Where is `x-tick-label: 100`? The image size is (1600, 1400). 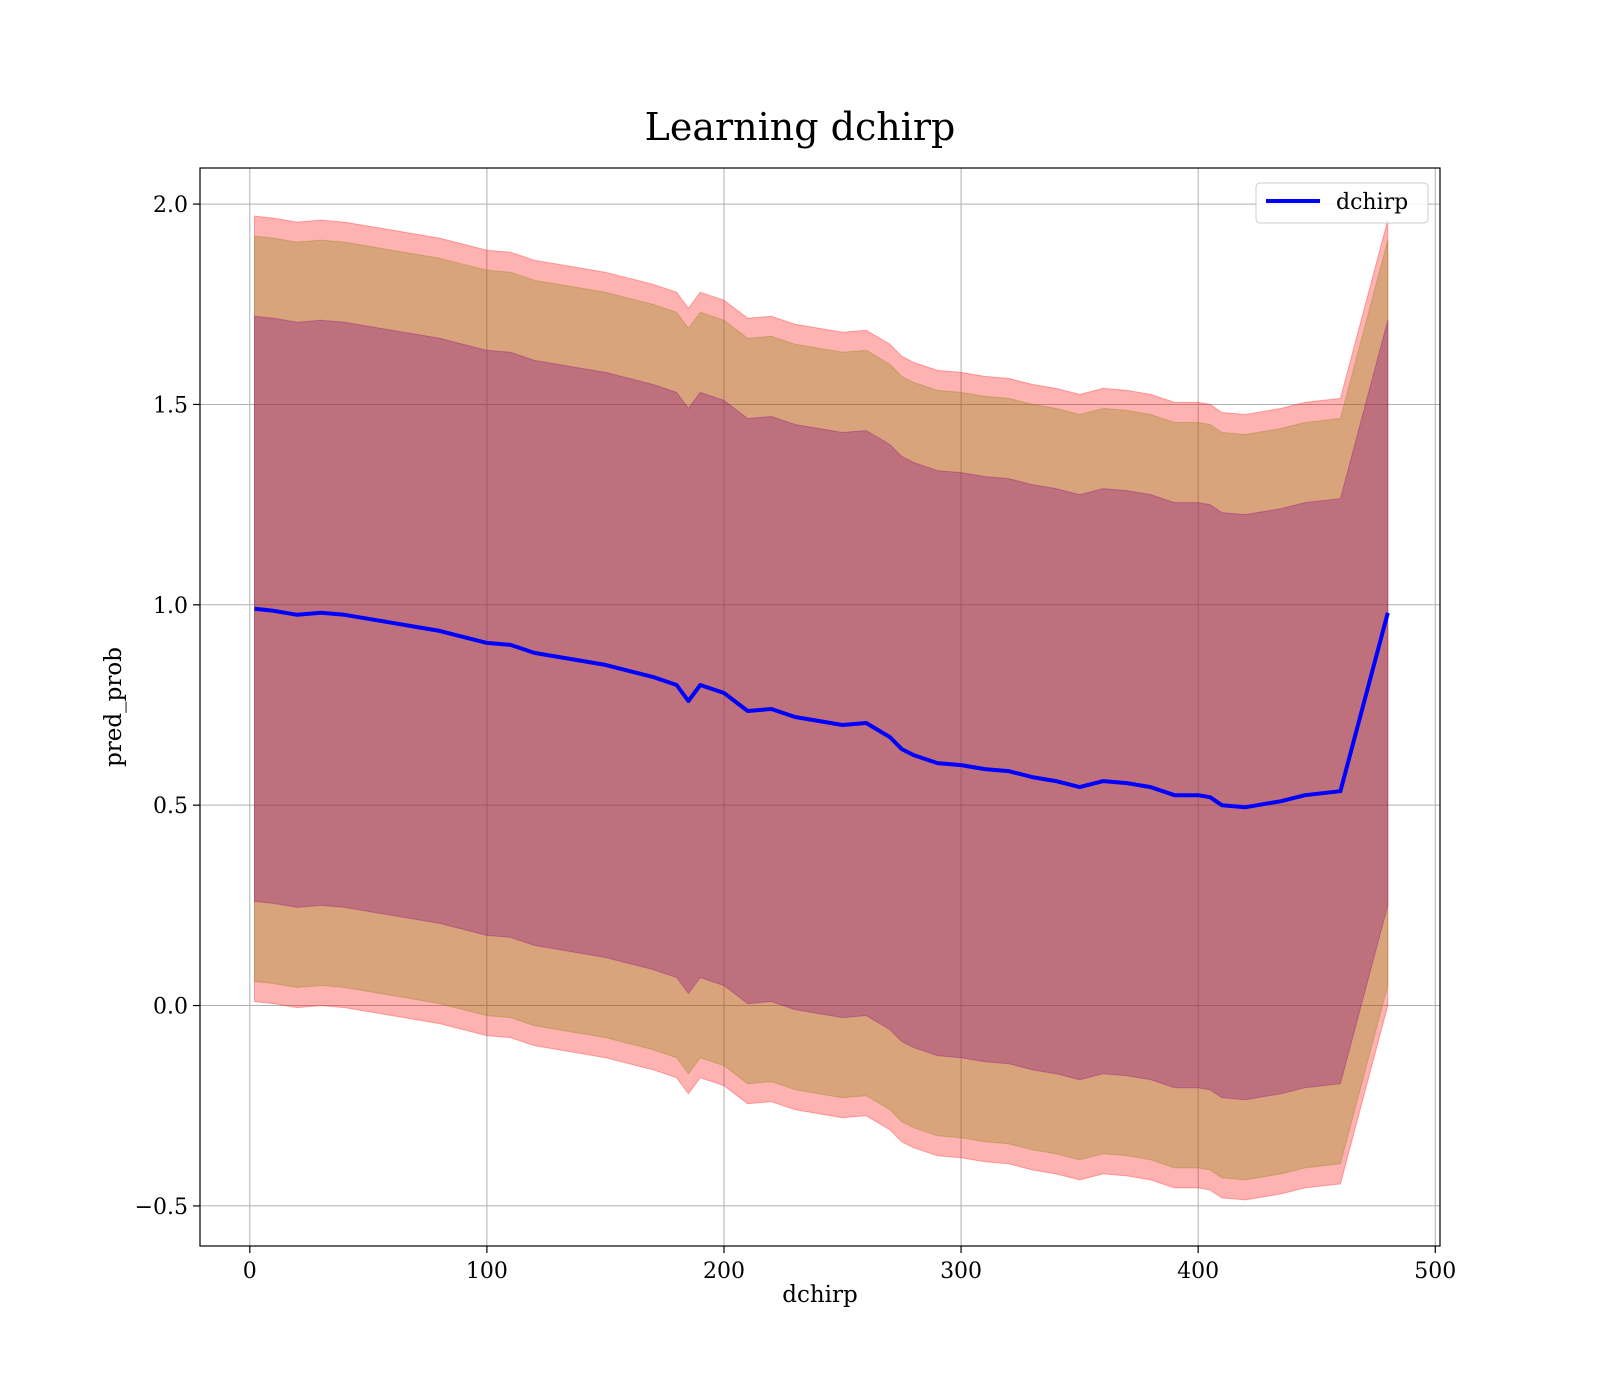
x-tick-label: 100 is located at coordinates (487, 1271).